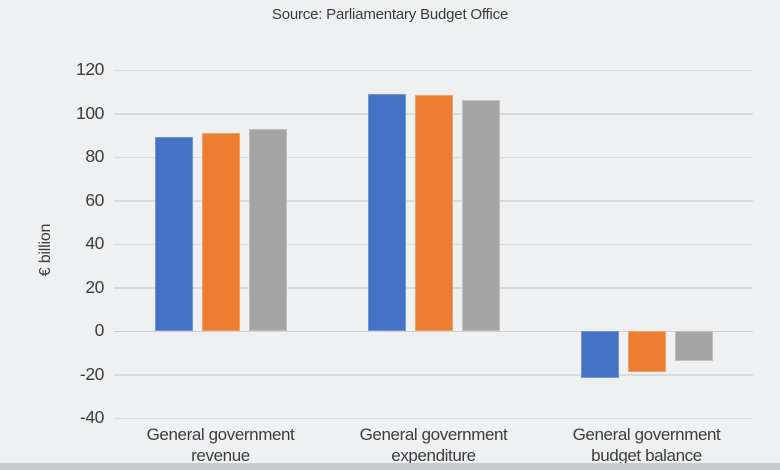 This screenshot has height=470, width=780. What do you see at coordinates (433, 331) in the screenshot?
I see `zero-gridline` at bounding box center [433, 331].